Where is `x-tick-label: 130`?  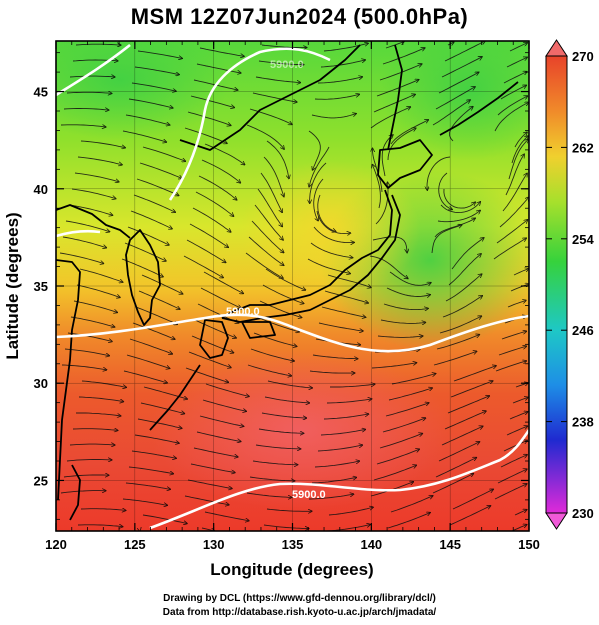
x-tick-label: 130 is located at coordinates (214, 544).